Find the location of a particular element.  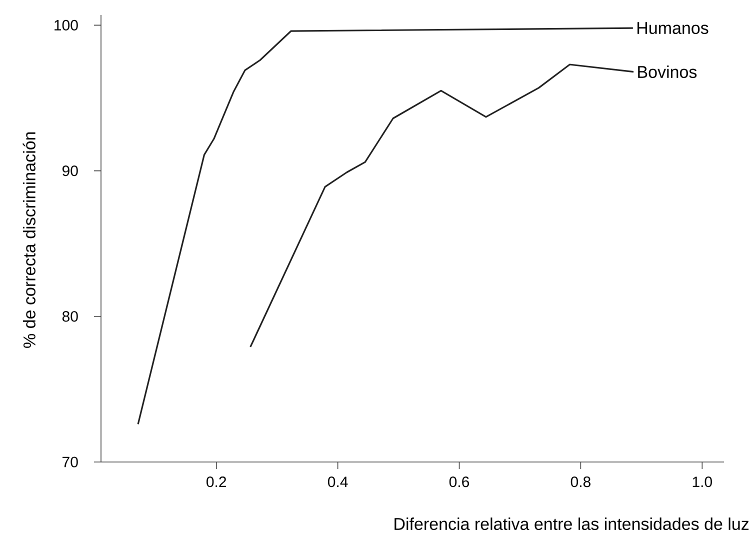

y-axis-title: % de correcta discriminación is located at coordinates (29, 240).